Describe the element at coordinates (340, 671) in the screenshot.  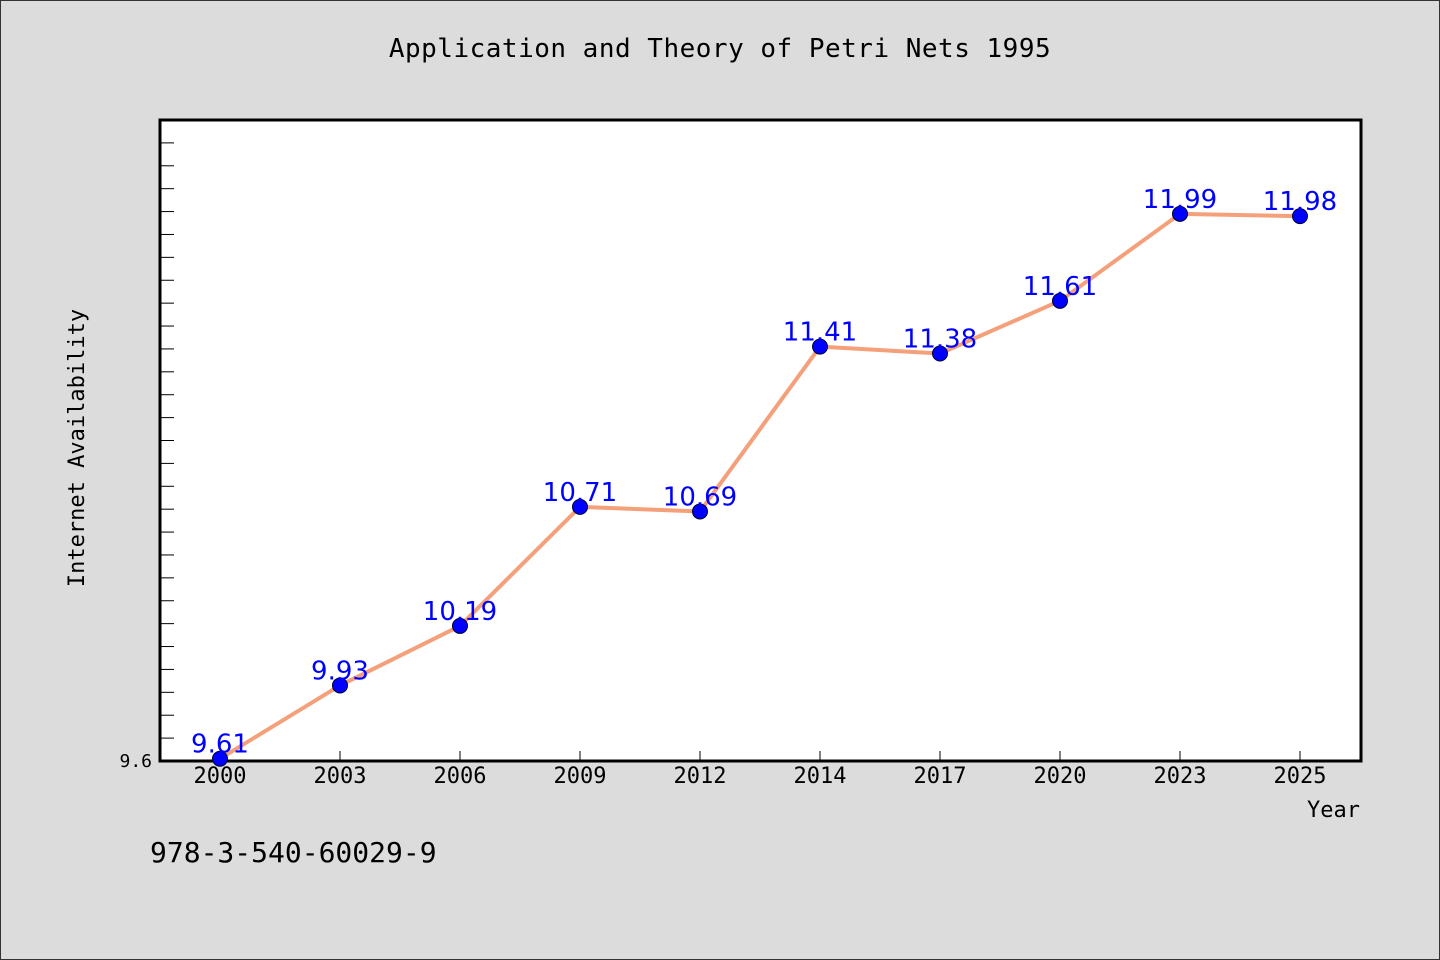
I see `data-label: 9.93` at that location.